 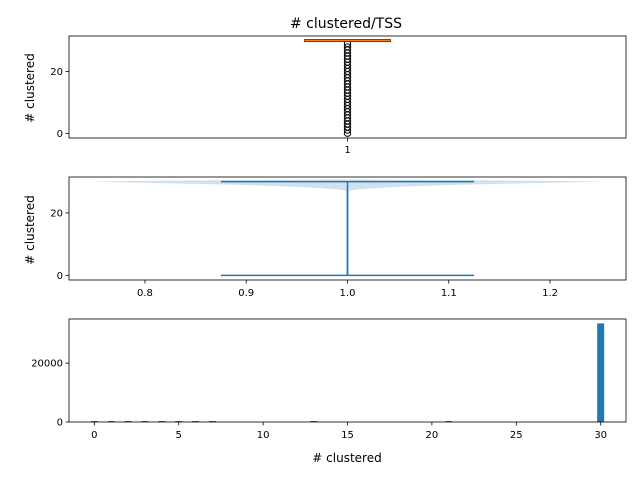 I want to click on x-tick-label: 0, so click(x=94, y=435).